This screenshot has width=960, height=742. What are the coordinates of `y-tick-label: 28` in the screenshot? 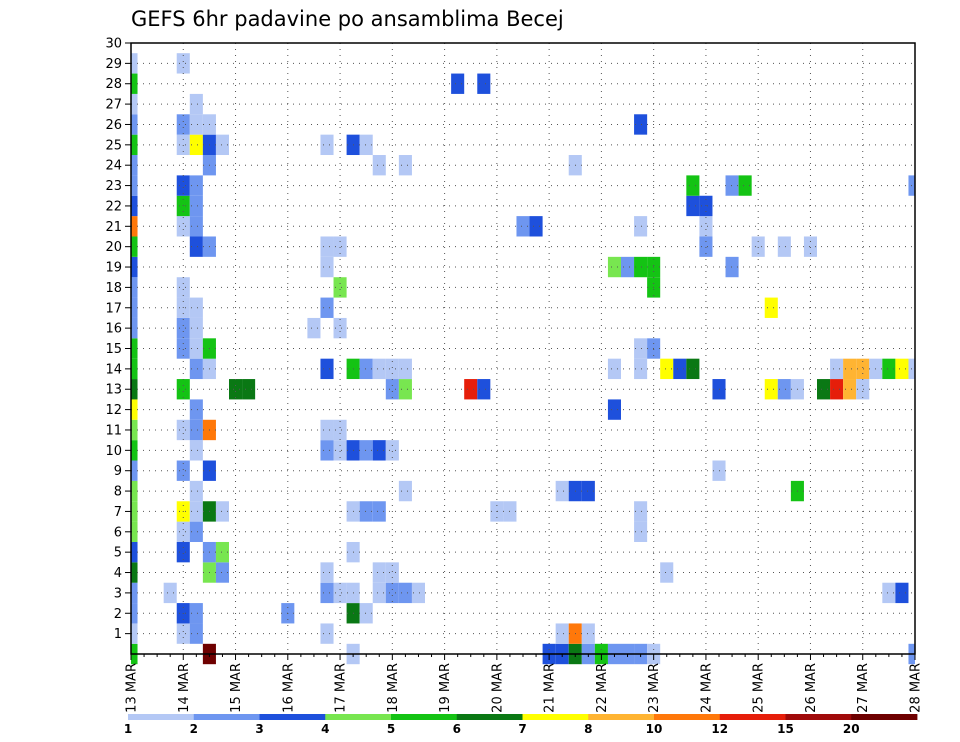 It's located at (113, 84).